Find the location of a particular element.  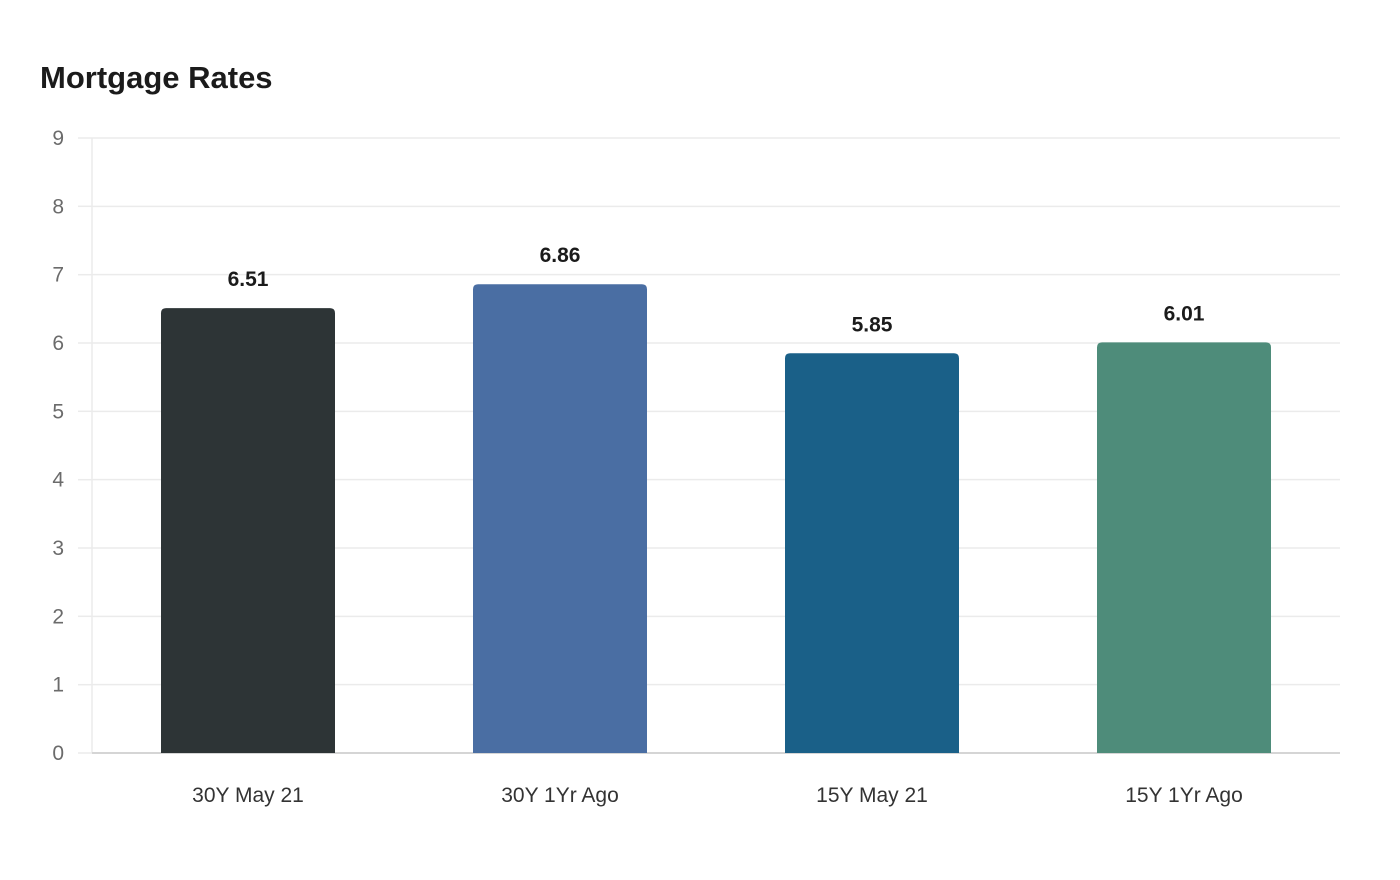

y-tick-label: 7 is located at coordinates (58, 275).